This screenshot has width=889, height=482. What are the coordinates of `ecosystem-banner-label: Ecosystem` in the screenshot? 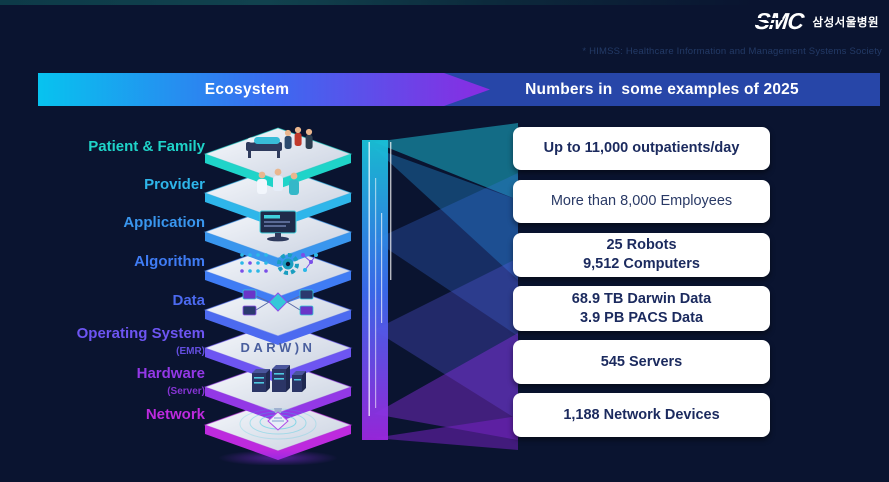 It's located at (247, 89).